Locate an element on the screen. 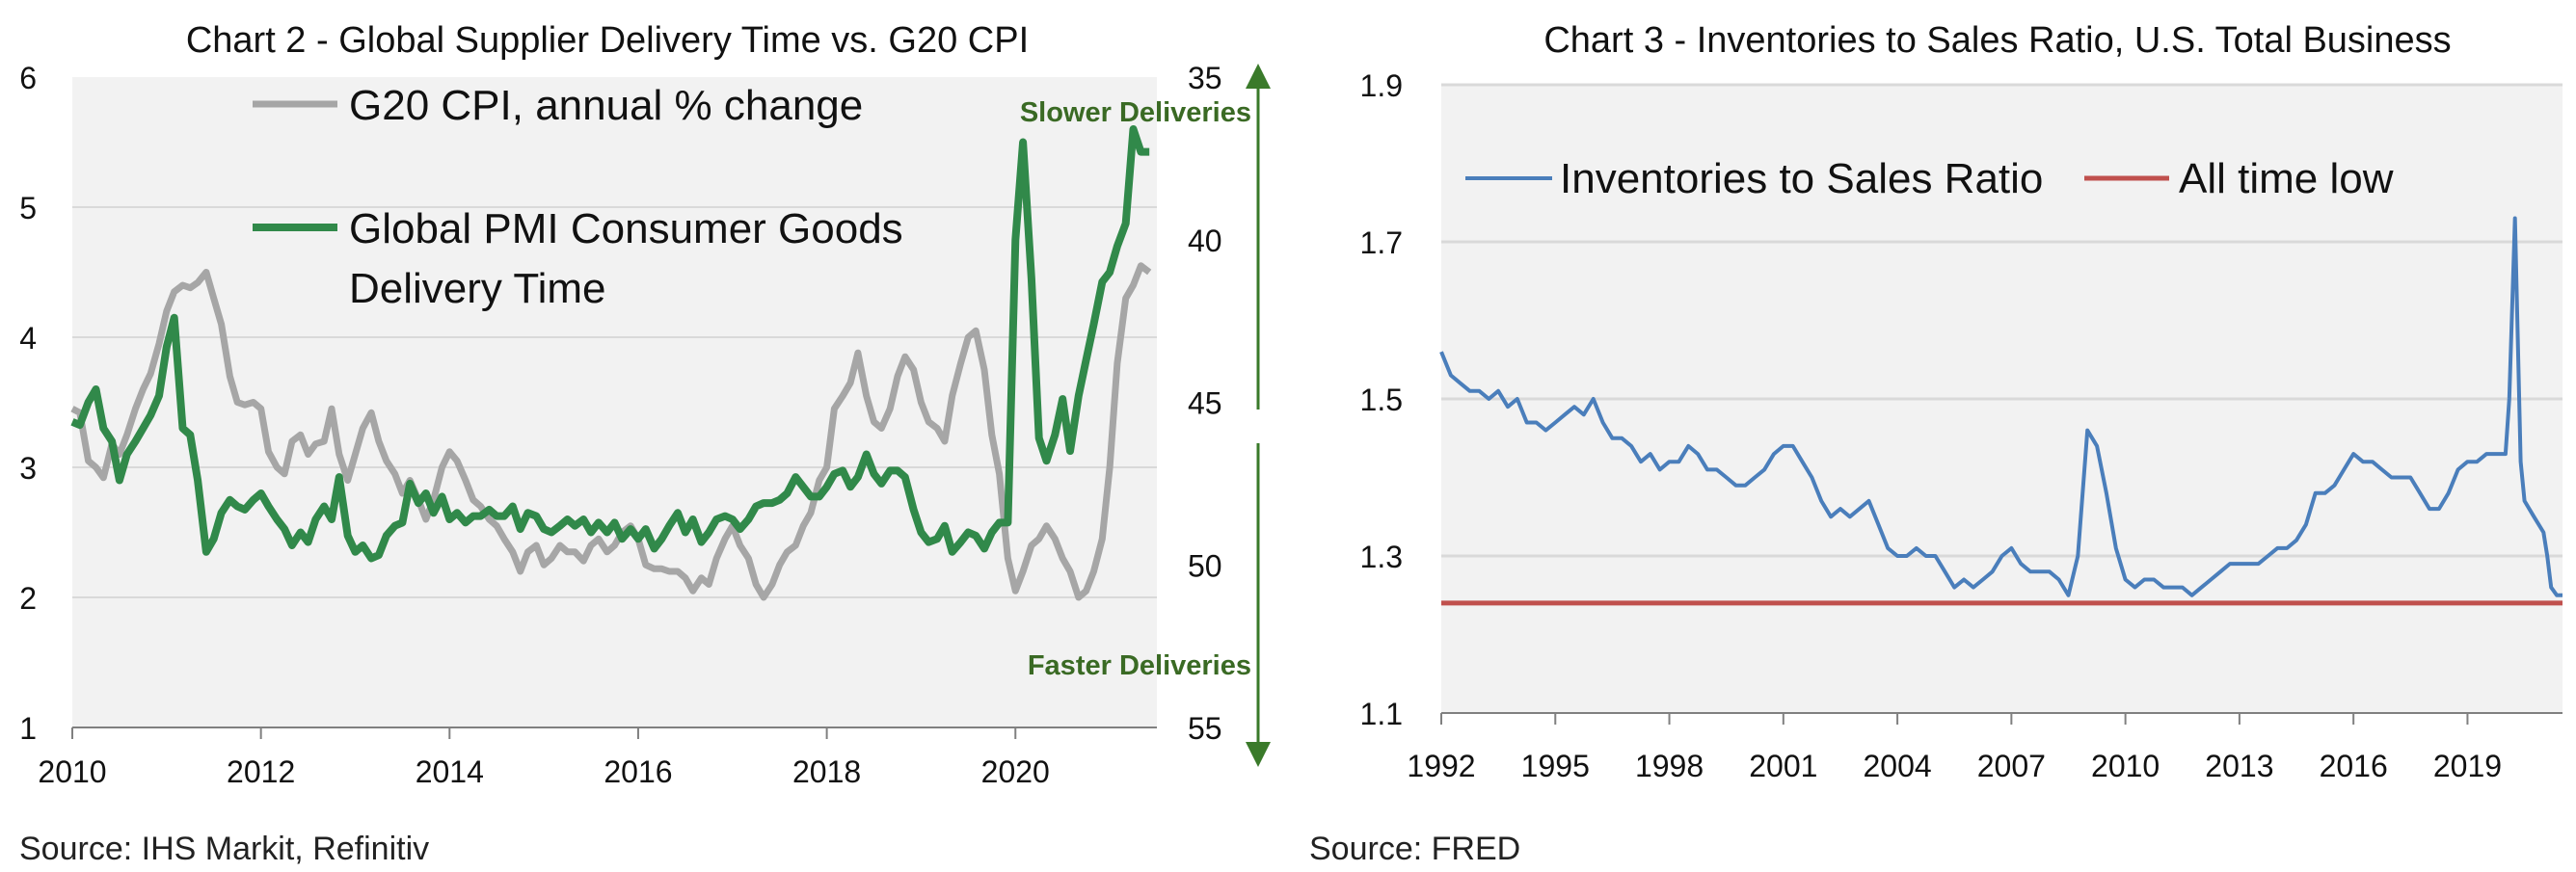 This screenshot has height=872, width=2576. x-tick-label: 1998 is located at coordinates (1670, 766).